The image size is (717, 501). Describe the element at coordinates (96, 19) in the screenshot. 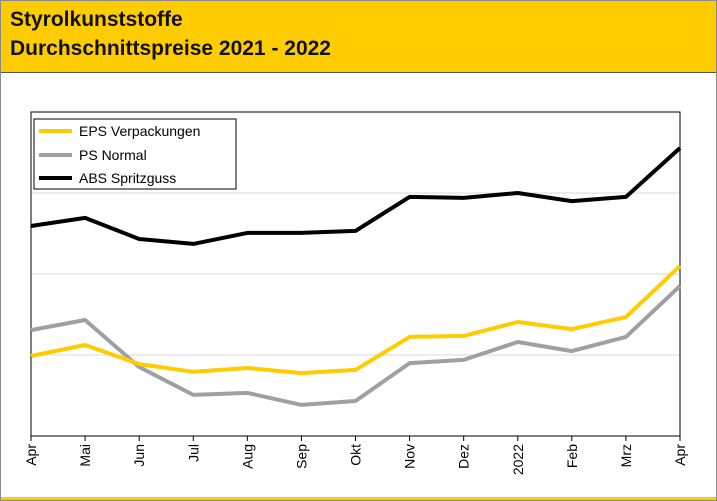

I see `chart-title-line1: Styrolkunststoffe` at that location.